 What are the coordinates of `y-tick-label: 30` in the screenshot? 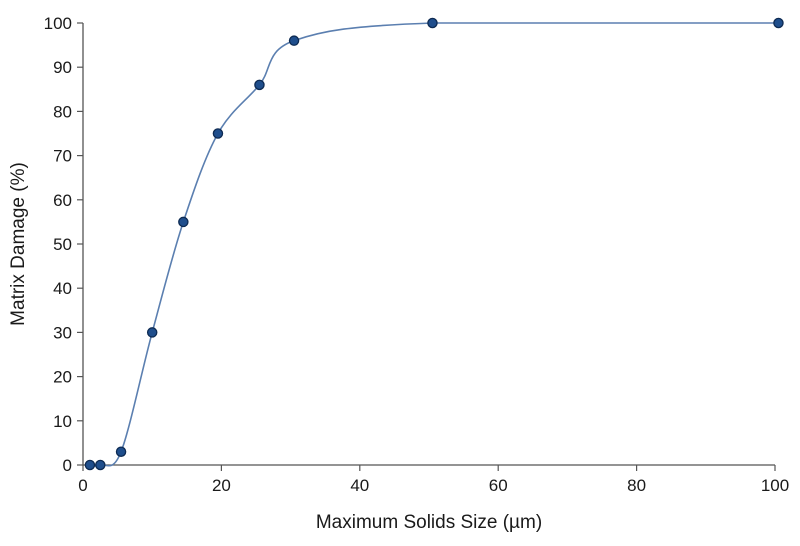 It's located at (62, 332).